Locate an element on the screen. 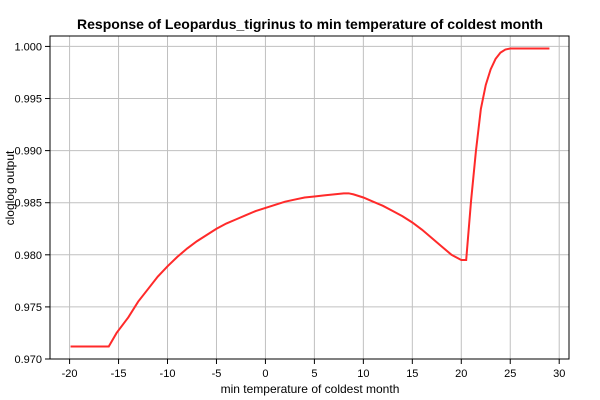 The image size is (600, 400). y-tick-label: 0.995 is located at coordinates (28, 100).